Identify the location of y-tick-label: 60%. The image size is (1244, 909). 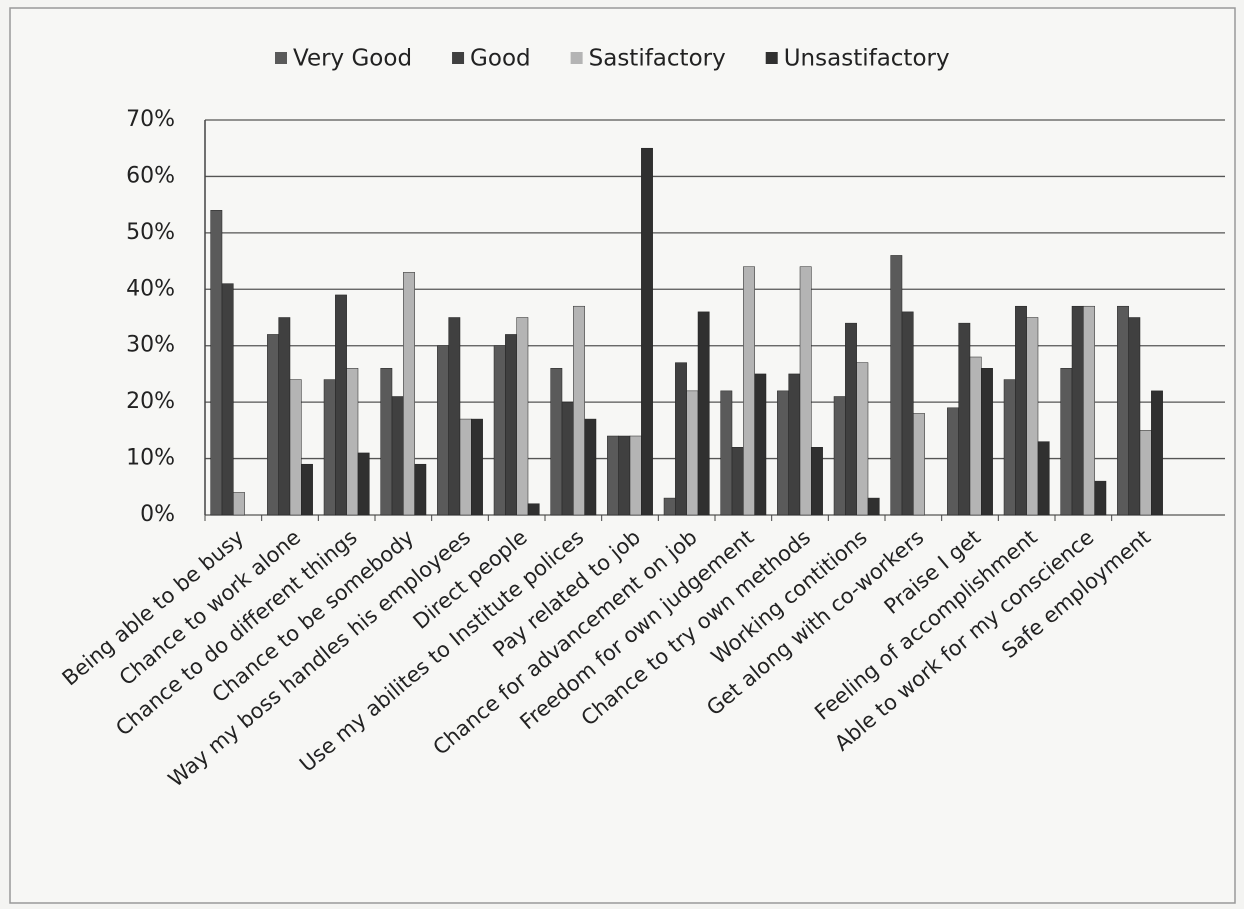
(150, 175).